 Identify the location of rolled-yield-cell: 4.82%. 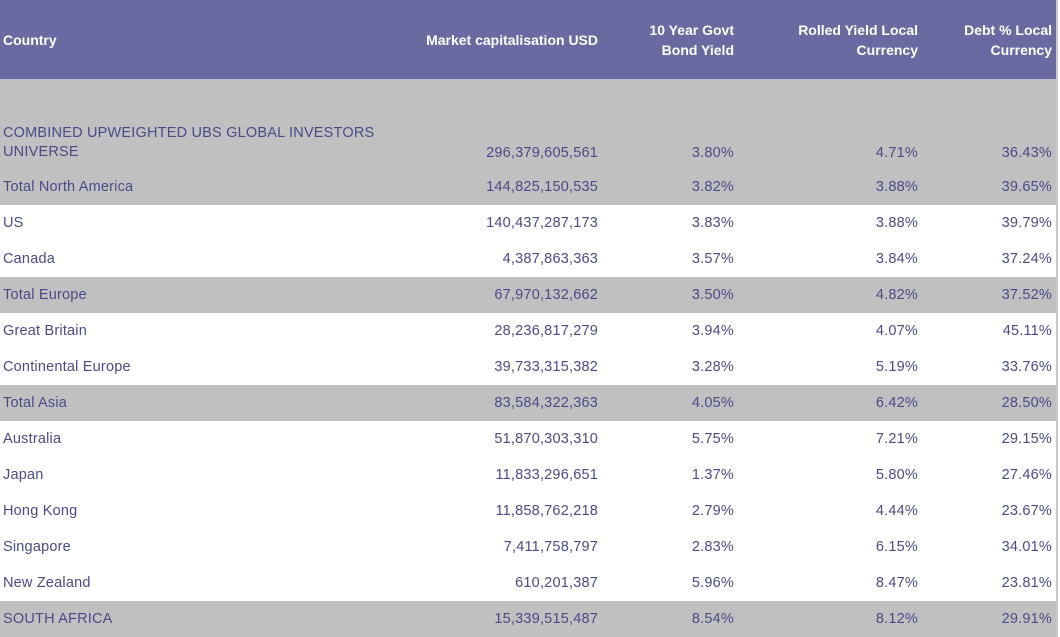
(896, 295).